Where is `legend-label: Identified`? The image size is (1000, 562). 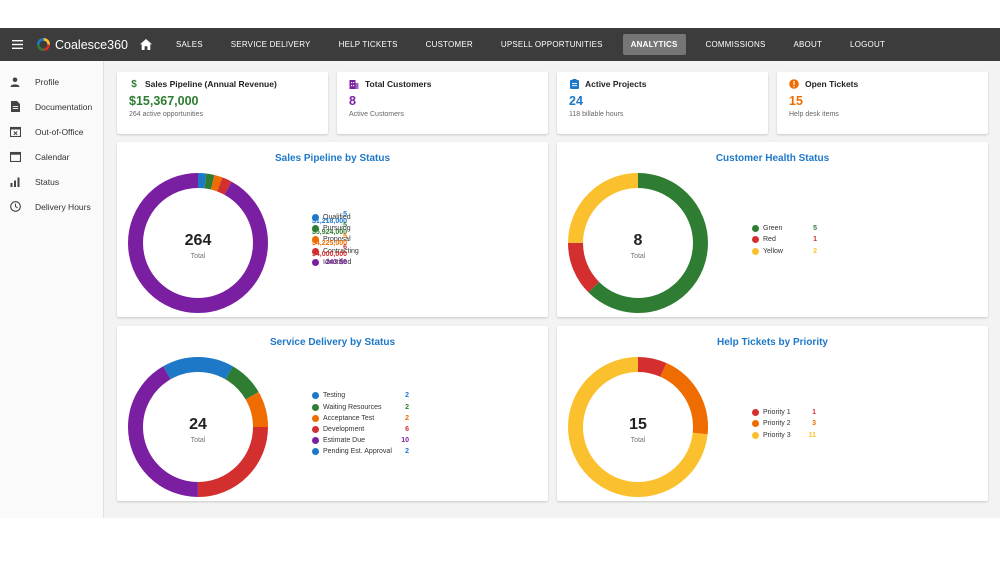
legend-label: Identified is located at coordinates (337, 262).